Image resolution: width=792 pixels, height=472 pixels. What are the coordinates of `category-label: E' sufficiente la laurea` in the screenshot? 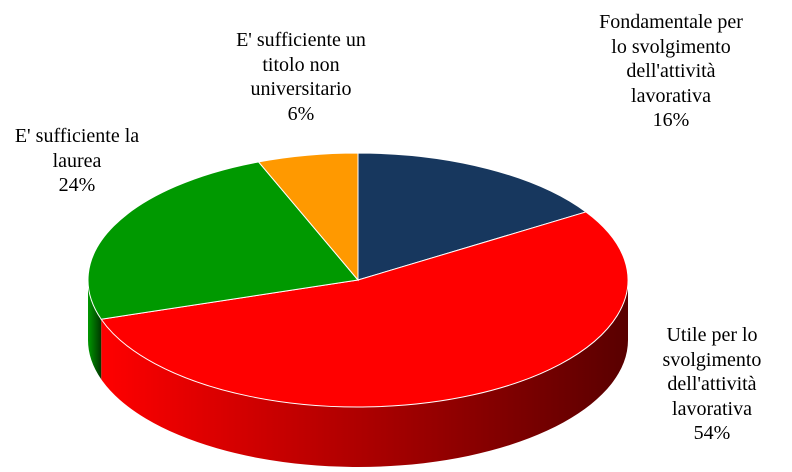 It's located at (77, 148).